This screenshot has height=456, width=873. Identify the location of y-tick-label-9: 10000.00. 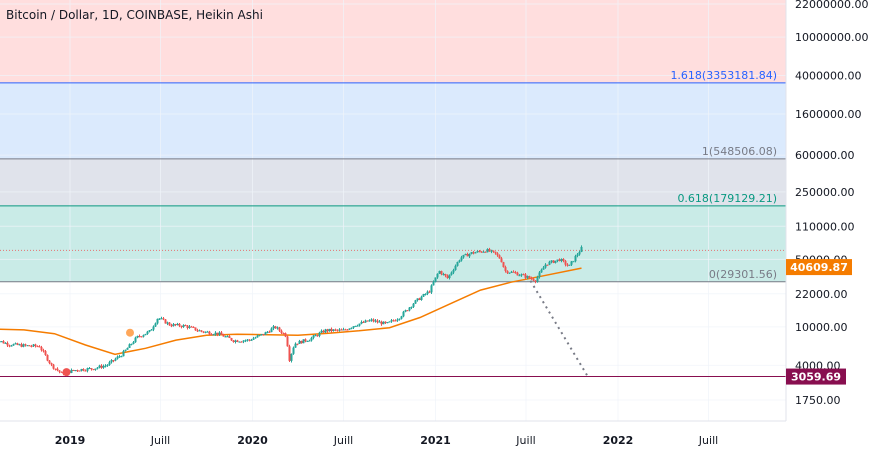
(821, 327).